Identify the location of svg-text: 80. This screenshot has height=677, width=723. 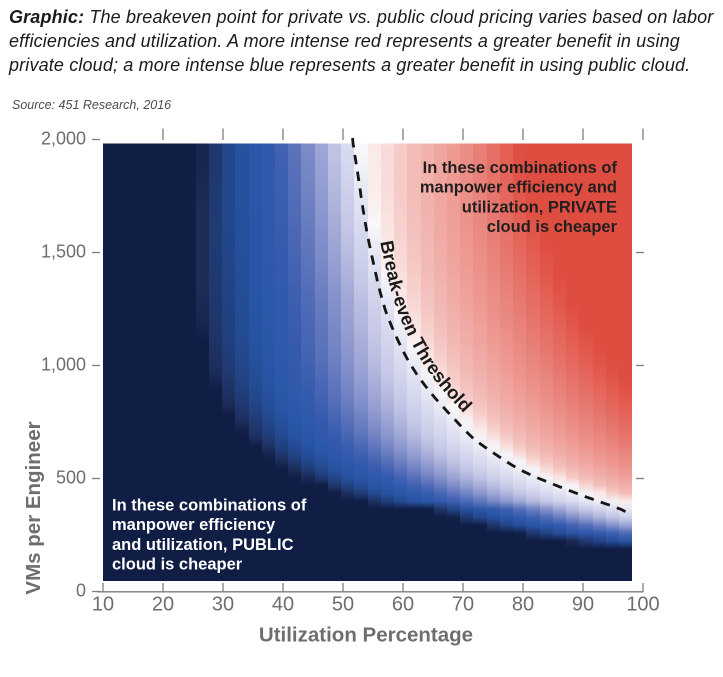
(523, 605).